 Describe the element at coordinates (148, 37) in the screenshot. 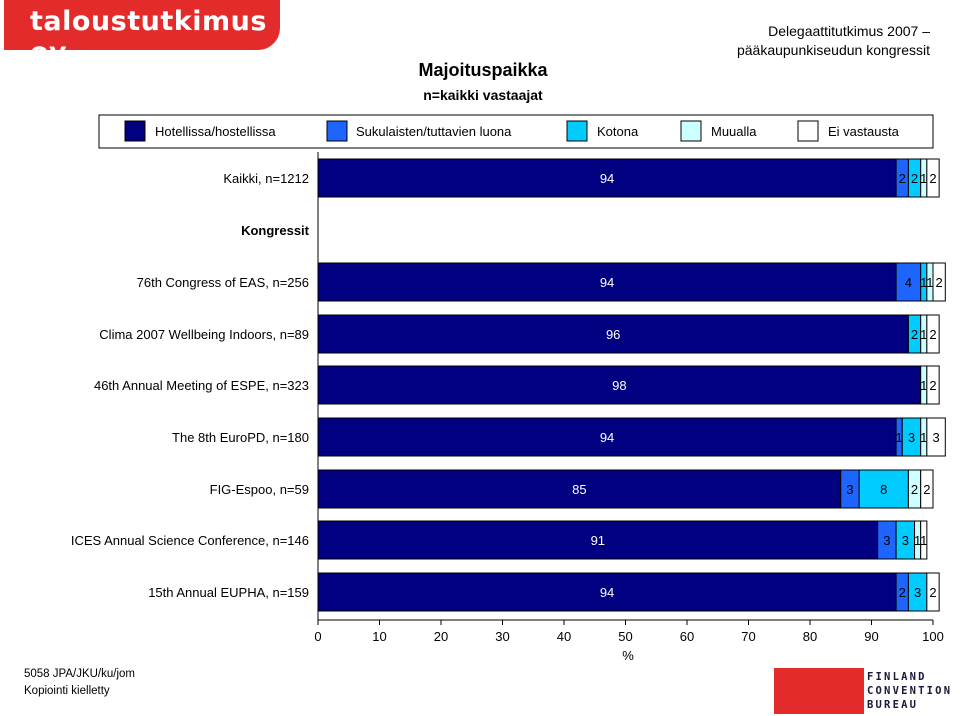

I see `logo-text: taloustutkimus oy` at that location.